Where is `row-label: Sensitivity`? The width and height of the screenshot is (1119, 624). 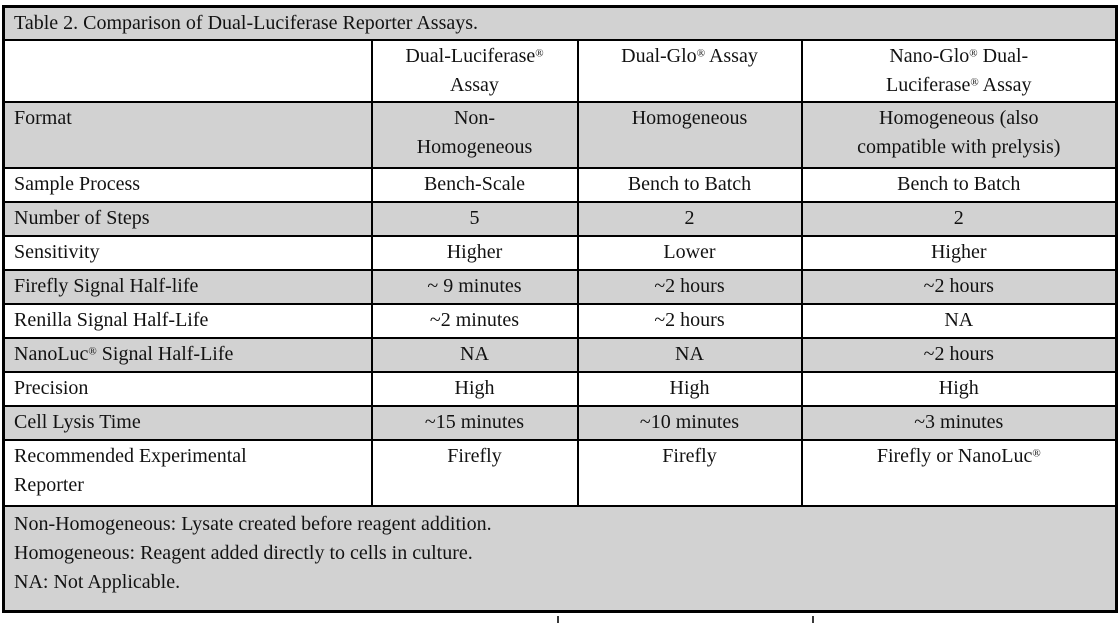 row-label: Sensitivity is located at coordinates (187, 253).